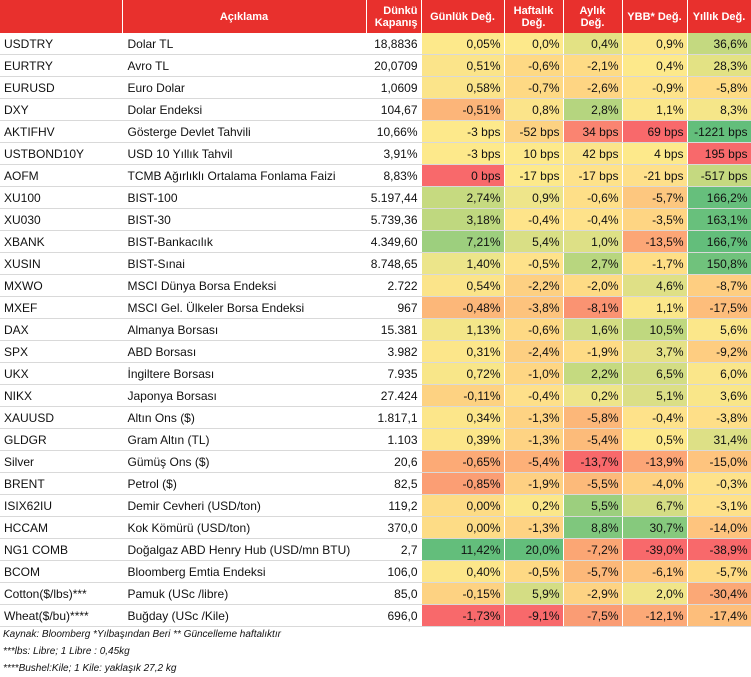 This screenshot has width=751, height=677. What do you see at coordinates (534, 263) in the screenshot?
I see `row-weekly-change: -0,5%` at bounding box center [534, 263].